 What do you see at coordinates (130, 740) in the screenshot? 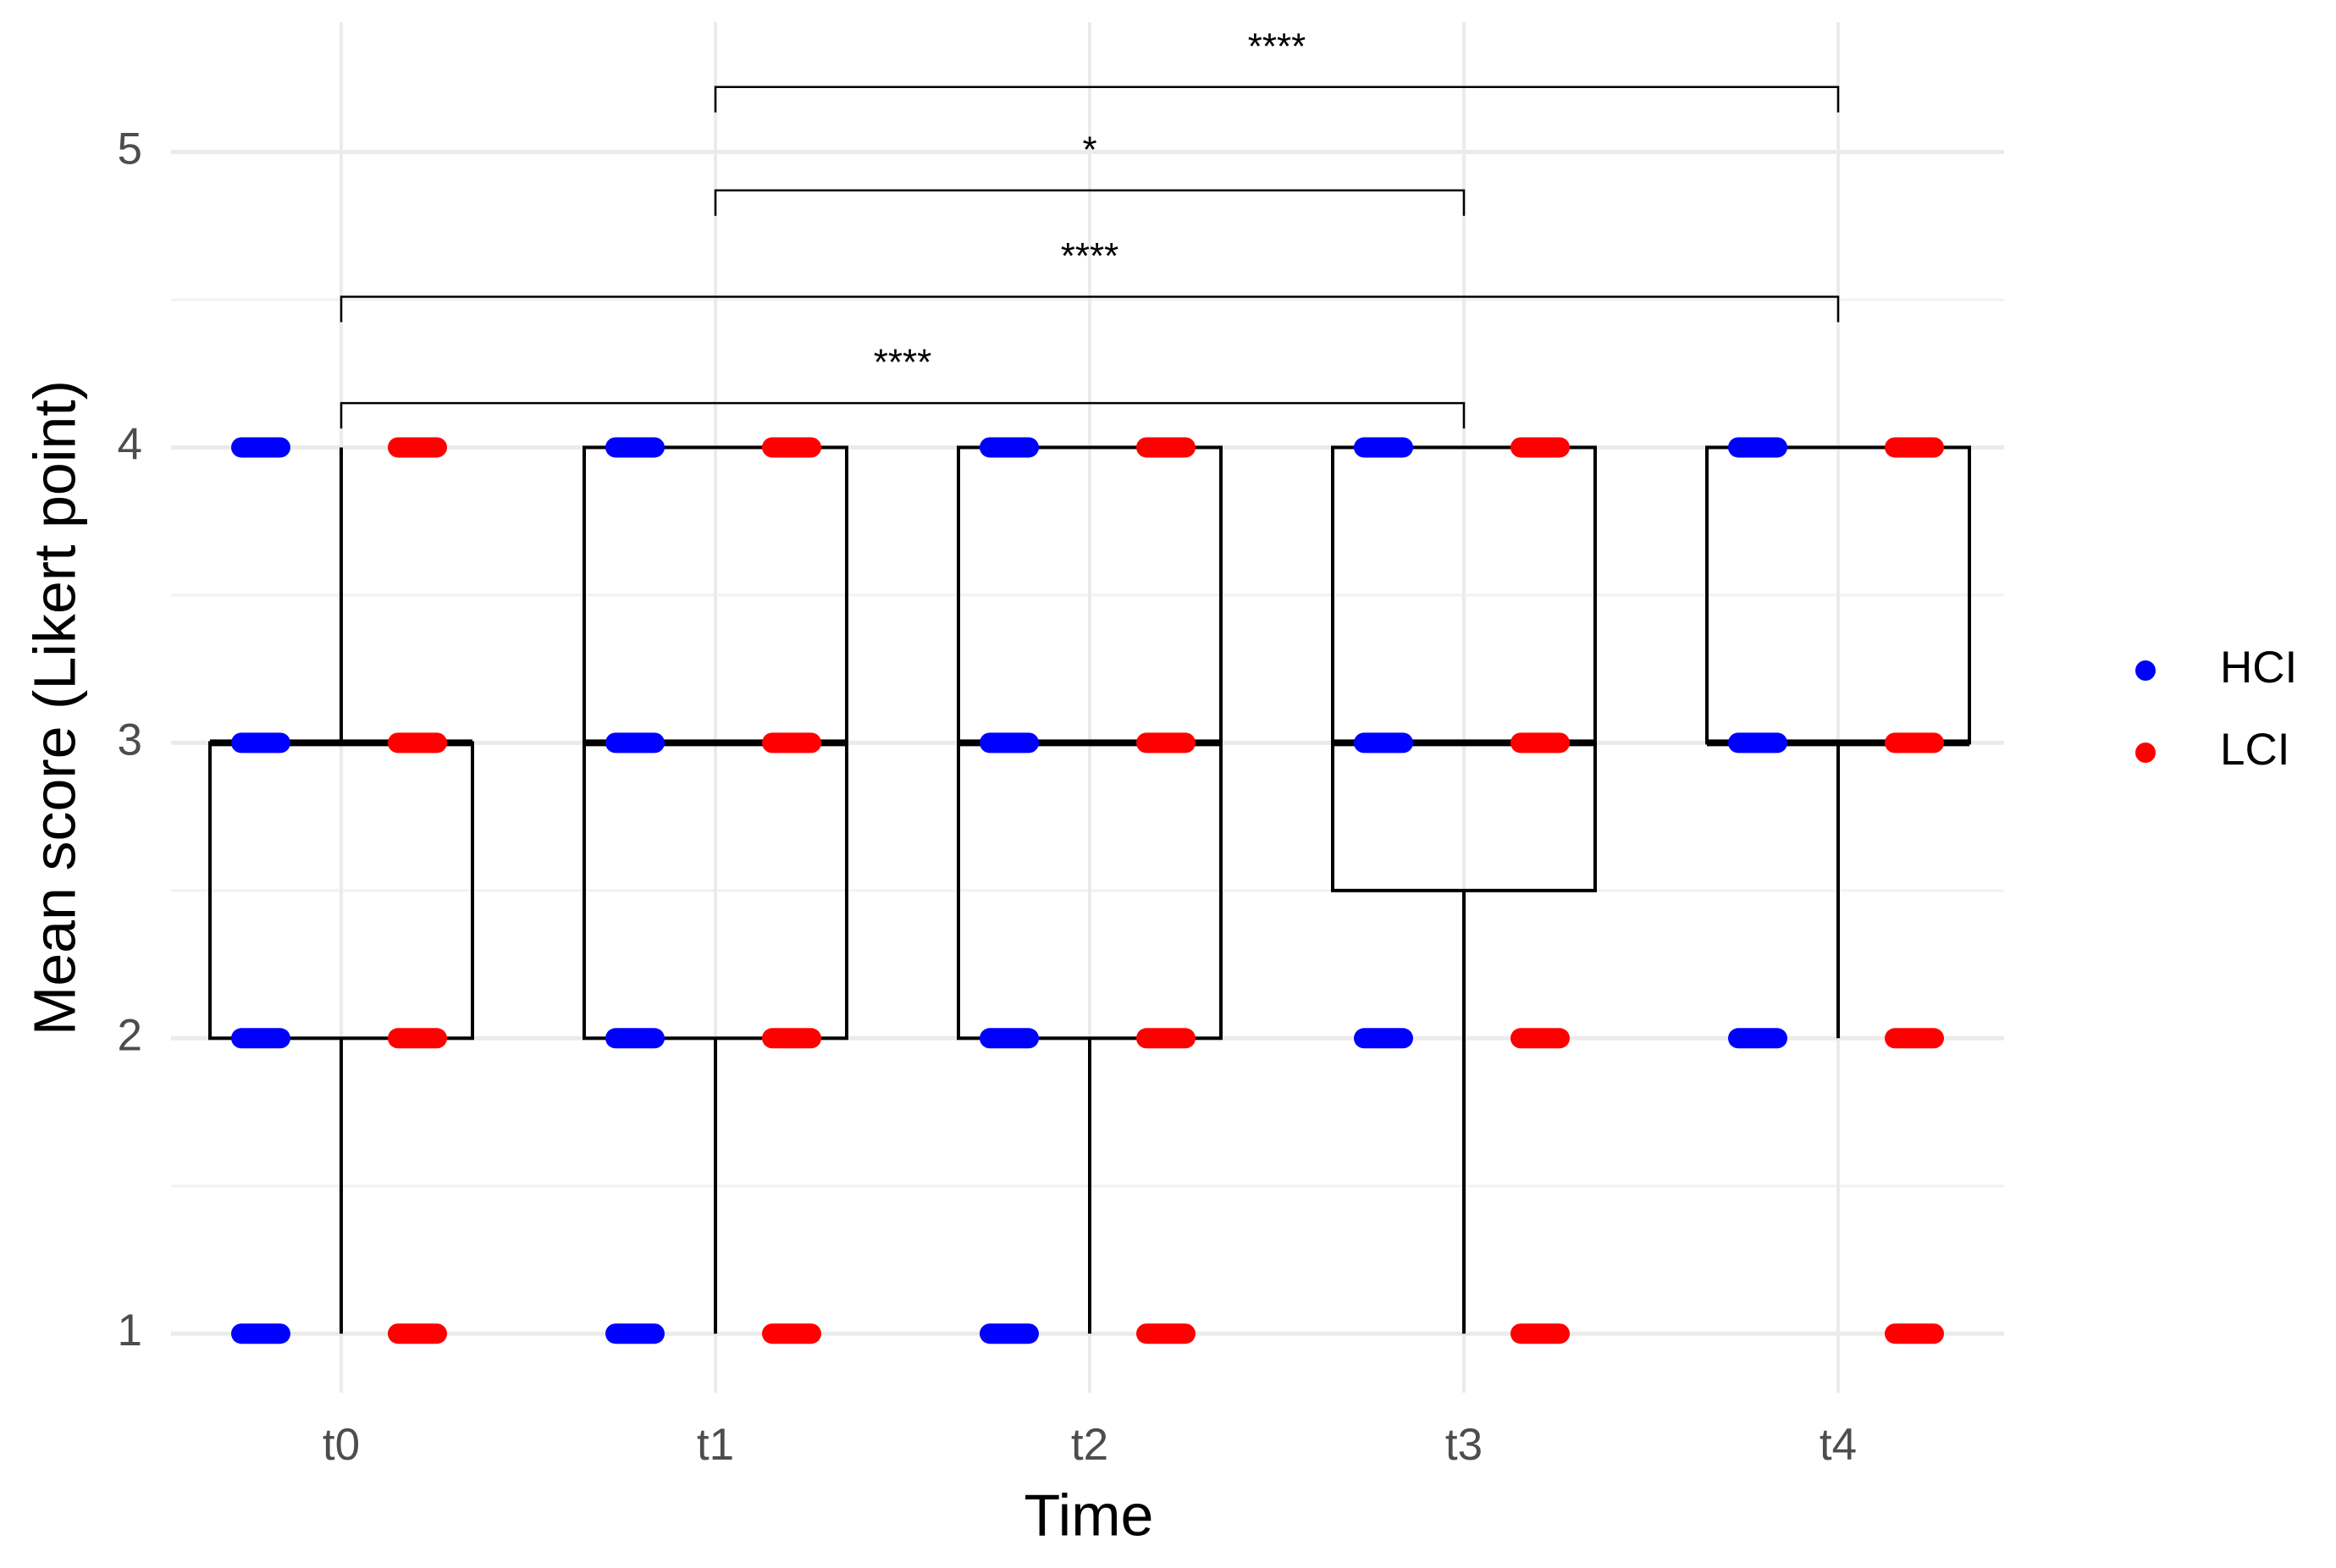
I see `y-tick-label: 3` at bounding box center [130, 740].